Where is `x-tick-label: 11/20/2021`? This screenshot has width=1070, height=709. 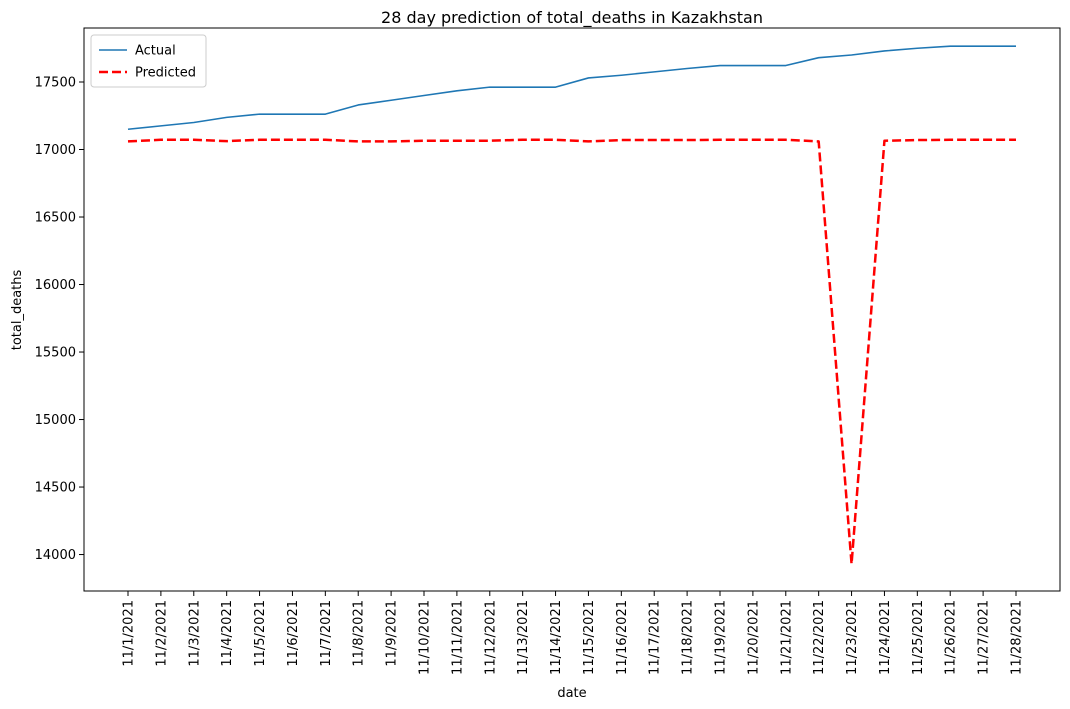 x-tick-label: 11/20/2021 is located at coordinates (753, 637).